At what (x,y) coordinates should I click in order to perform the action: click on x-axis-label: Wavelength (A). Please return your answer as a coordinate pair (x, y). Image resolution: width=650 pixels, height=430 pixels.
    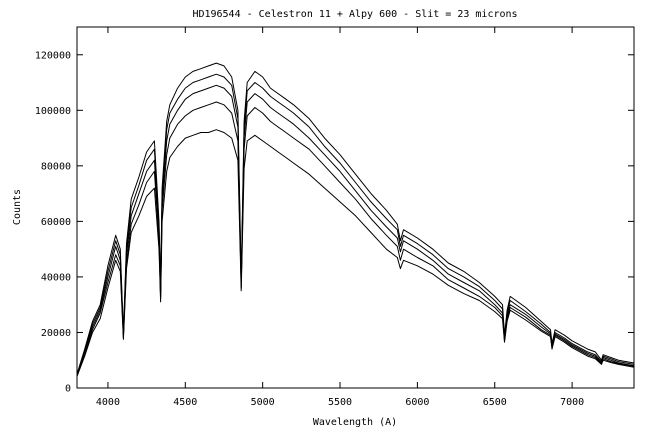
    Looking at the image, I should click on (355, 422).